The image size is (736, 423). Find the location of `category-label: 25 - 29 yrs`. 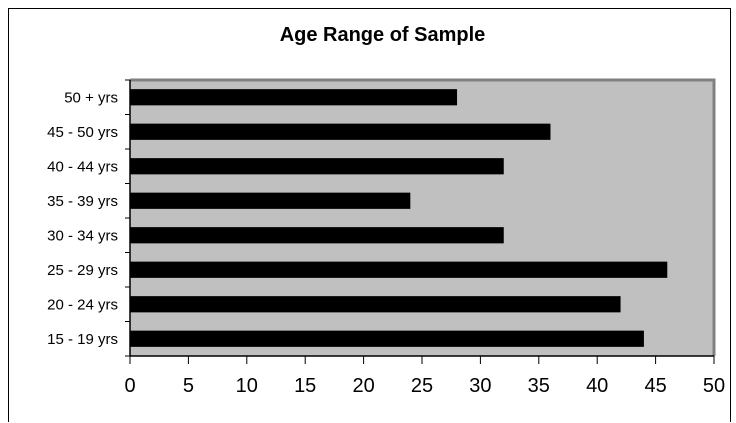

category-label: 25 - 29 yrs is located at coordinates (82, 270).